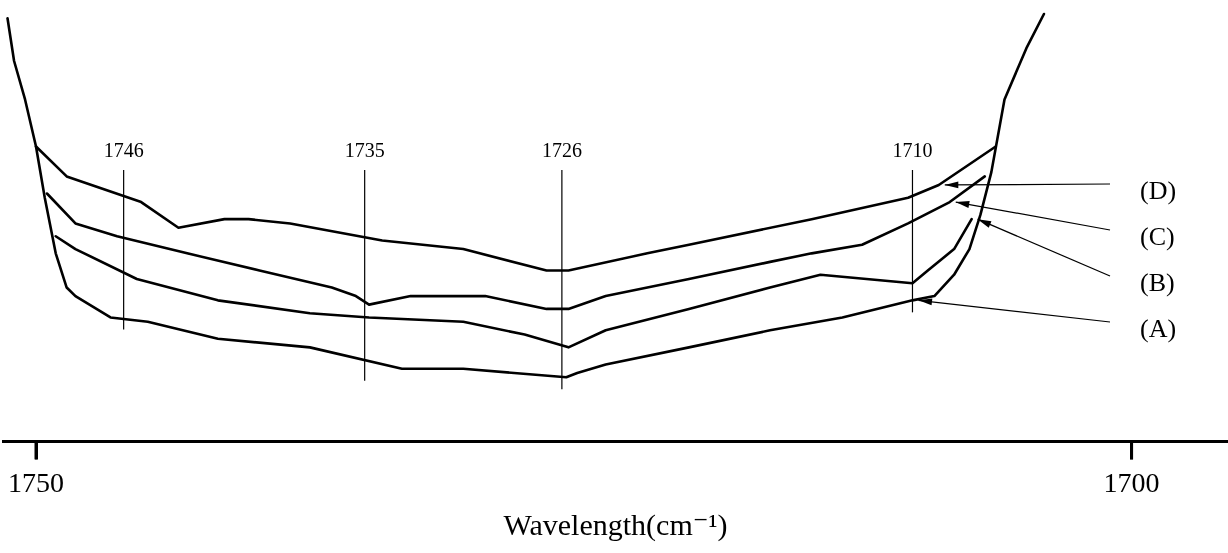  Describe the element at coordinates (1131, 482) in the screenshot. I see `x-tick-label: 1700` at that location.